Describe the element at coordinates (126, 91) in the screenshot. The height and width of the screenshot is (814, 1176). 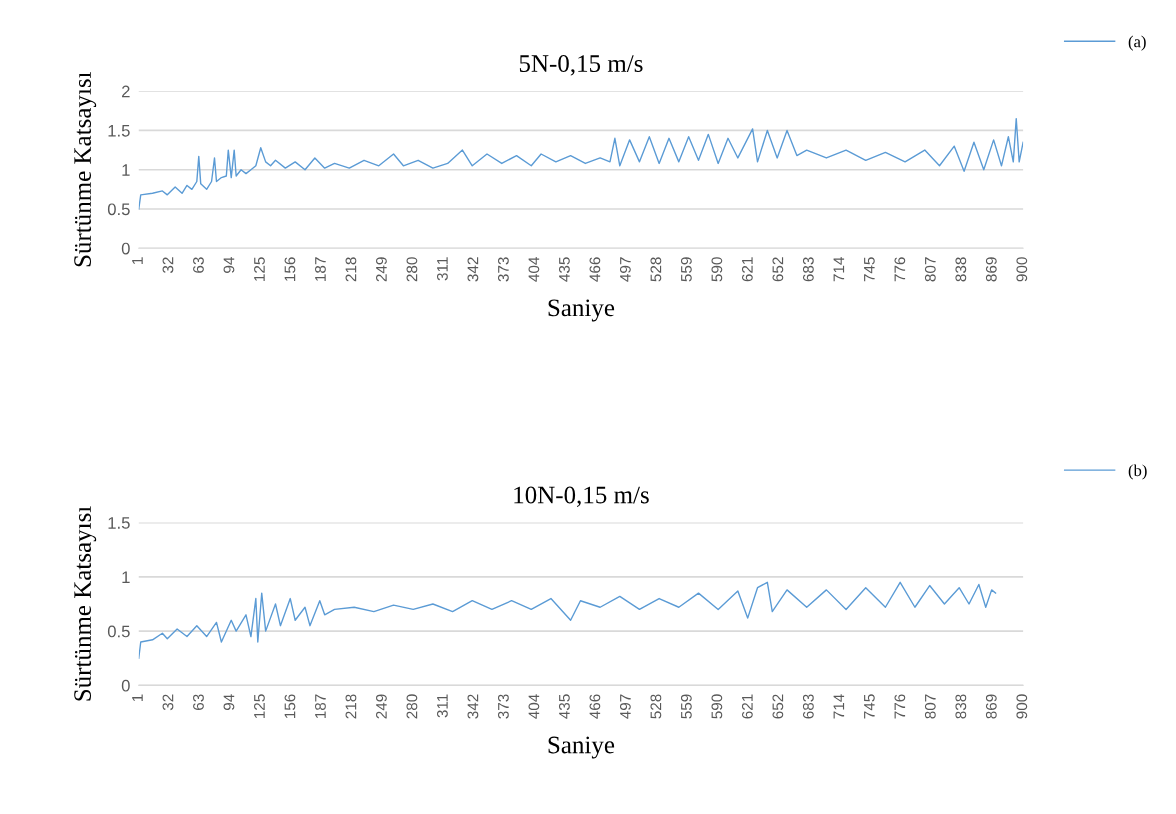
I see `y-tick-label: 2` at that location.